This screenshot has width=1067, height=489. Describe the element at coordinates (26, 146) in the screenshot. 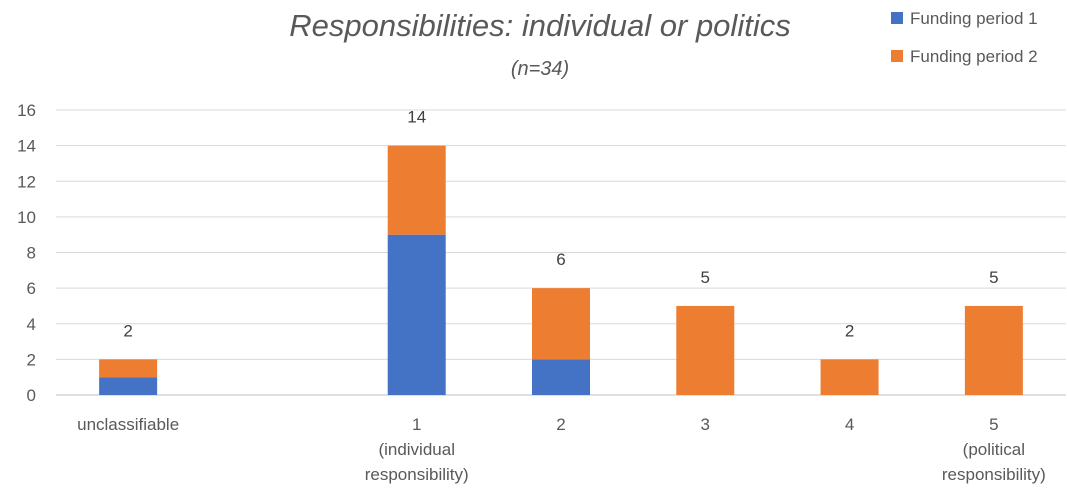

I see `y-tick-label-14: 14` at that location.